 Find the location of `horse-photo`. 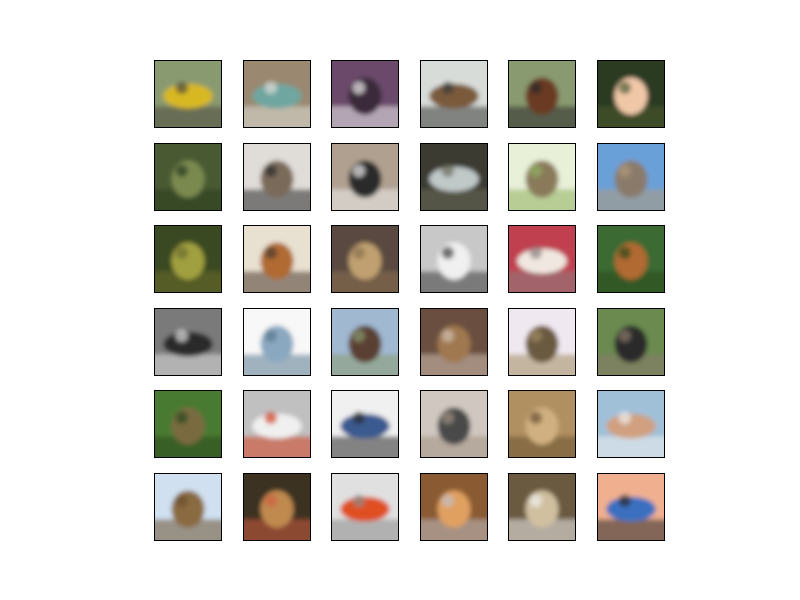

horse-photo is located at coordinates (542, 94).